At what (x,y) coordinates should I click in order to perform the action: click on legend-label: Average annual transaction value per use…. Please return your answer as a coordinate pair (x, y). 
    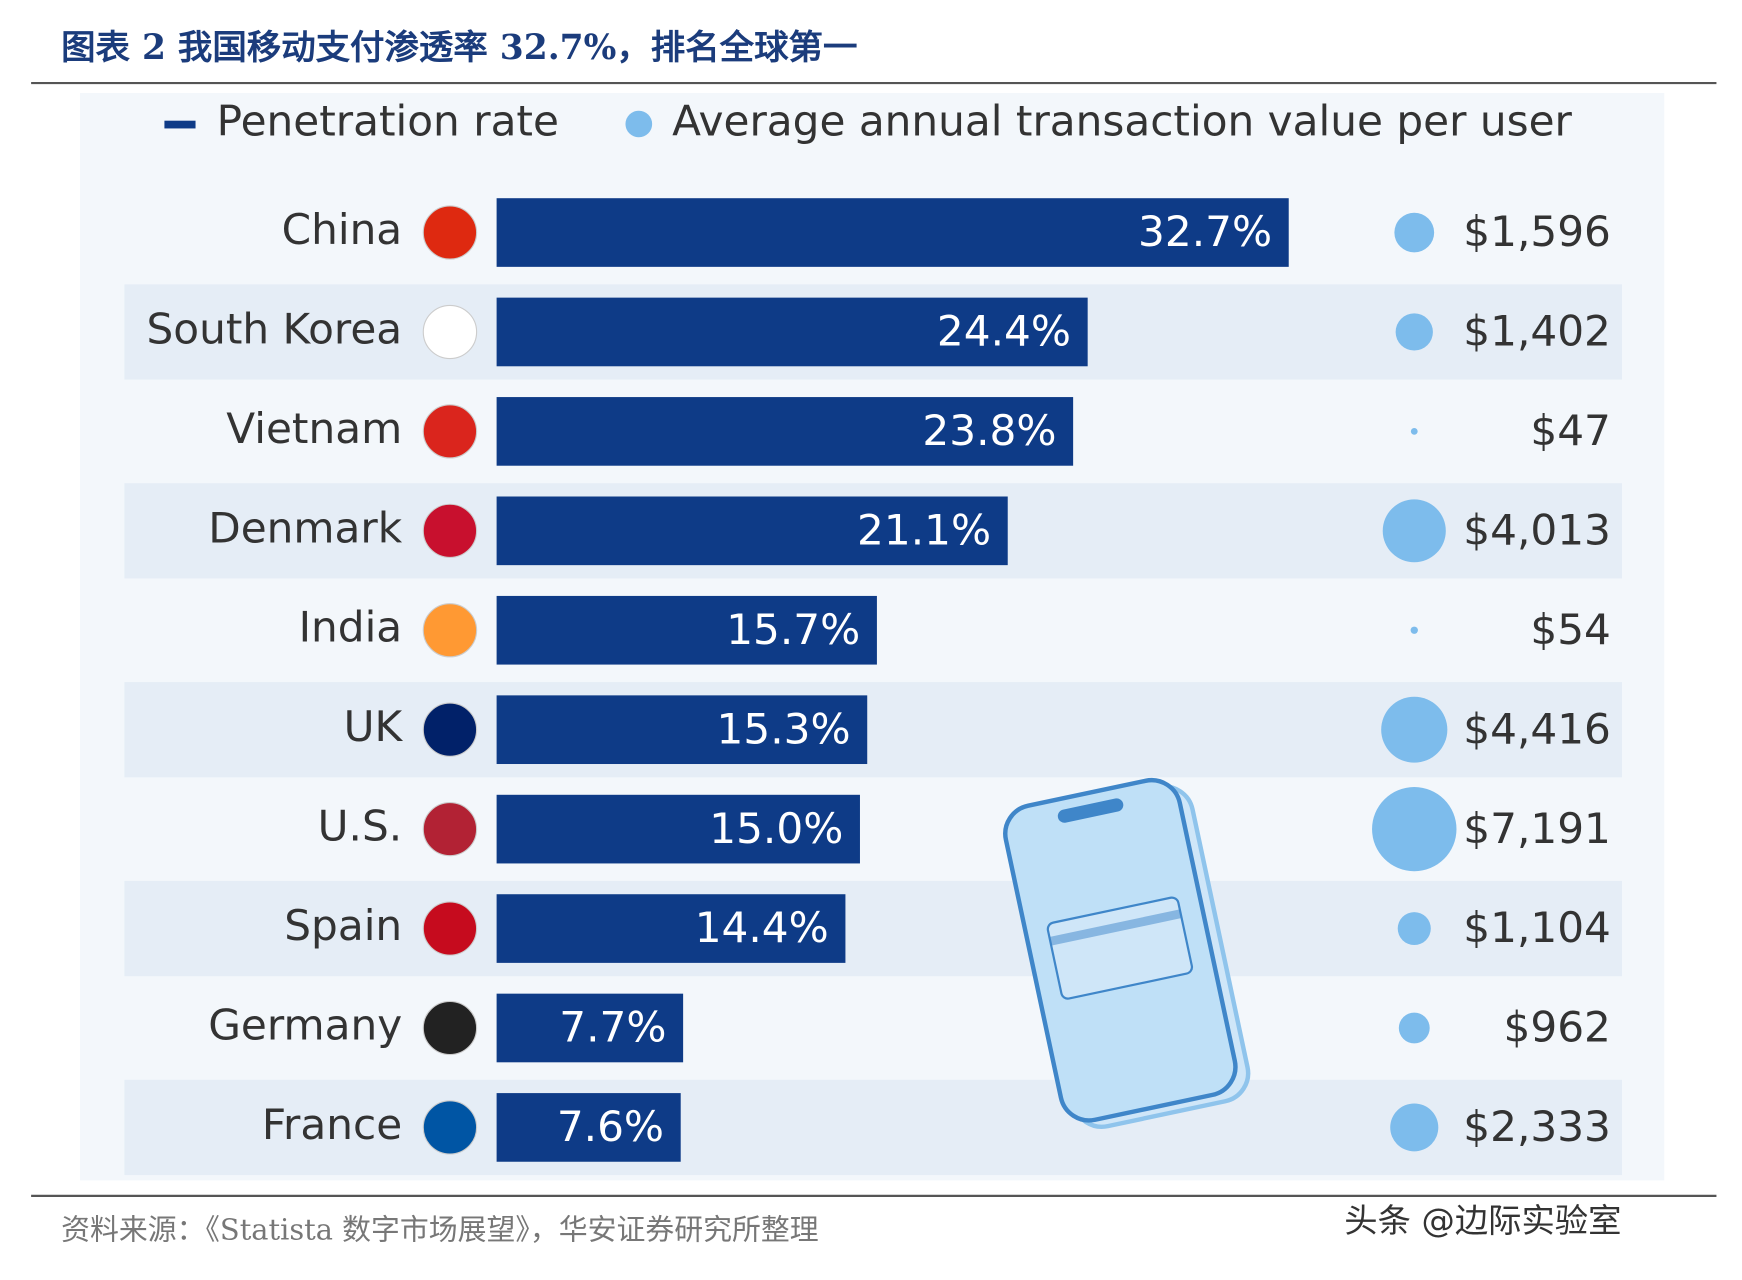
    Looking at the image, I should click on (1122, 121).